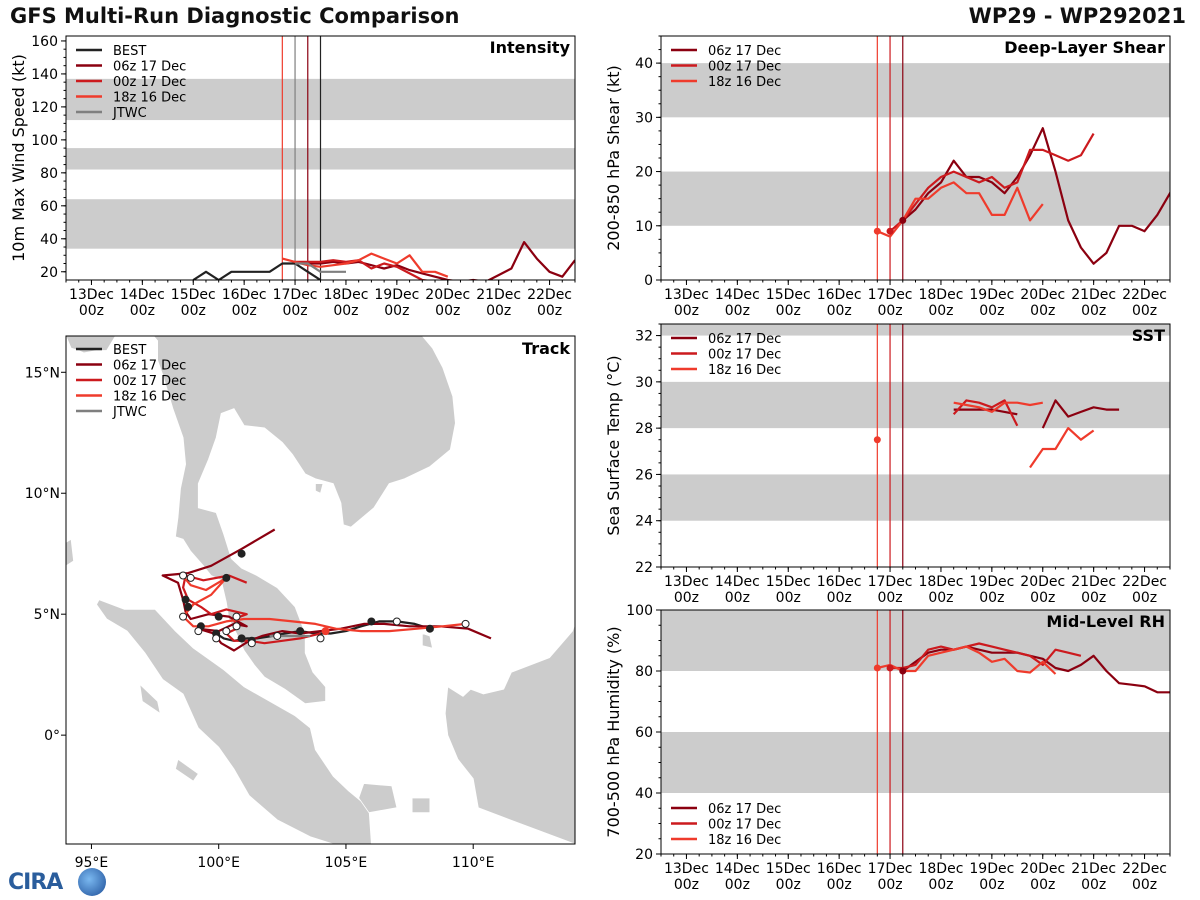 This screenshot has height=900, width=1200. What do you see at coordinates (940, 295) in the screenshot?
I see `shear-xtick-day: 18Dec` at bounding box center [940, 295].